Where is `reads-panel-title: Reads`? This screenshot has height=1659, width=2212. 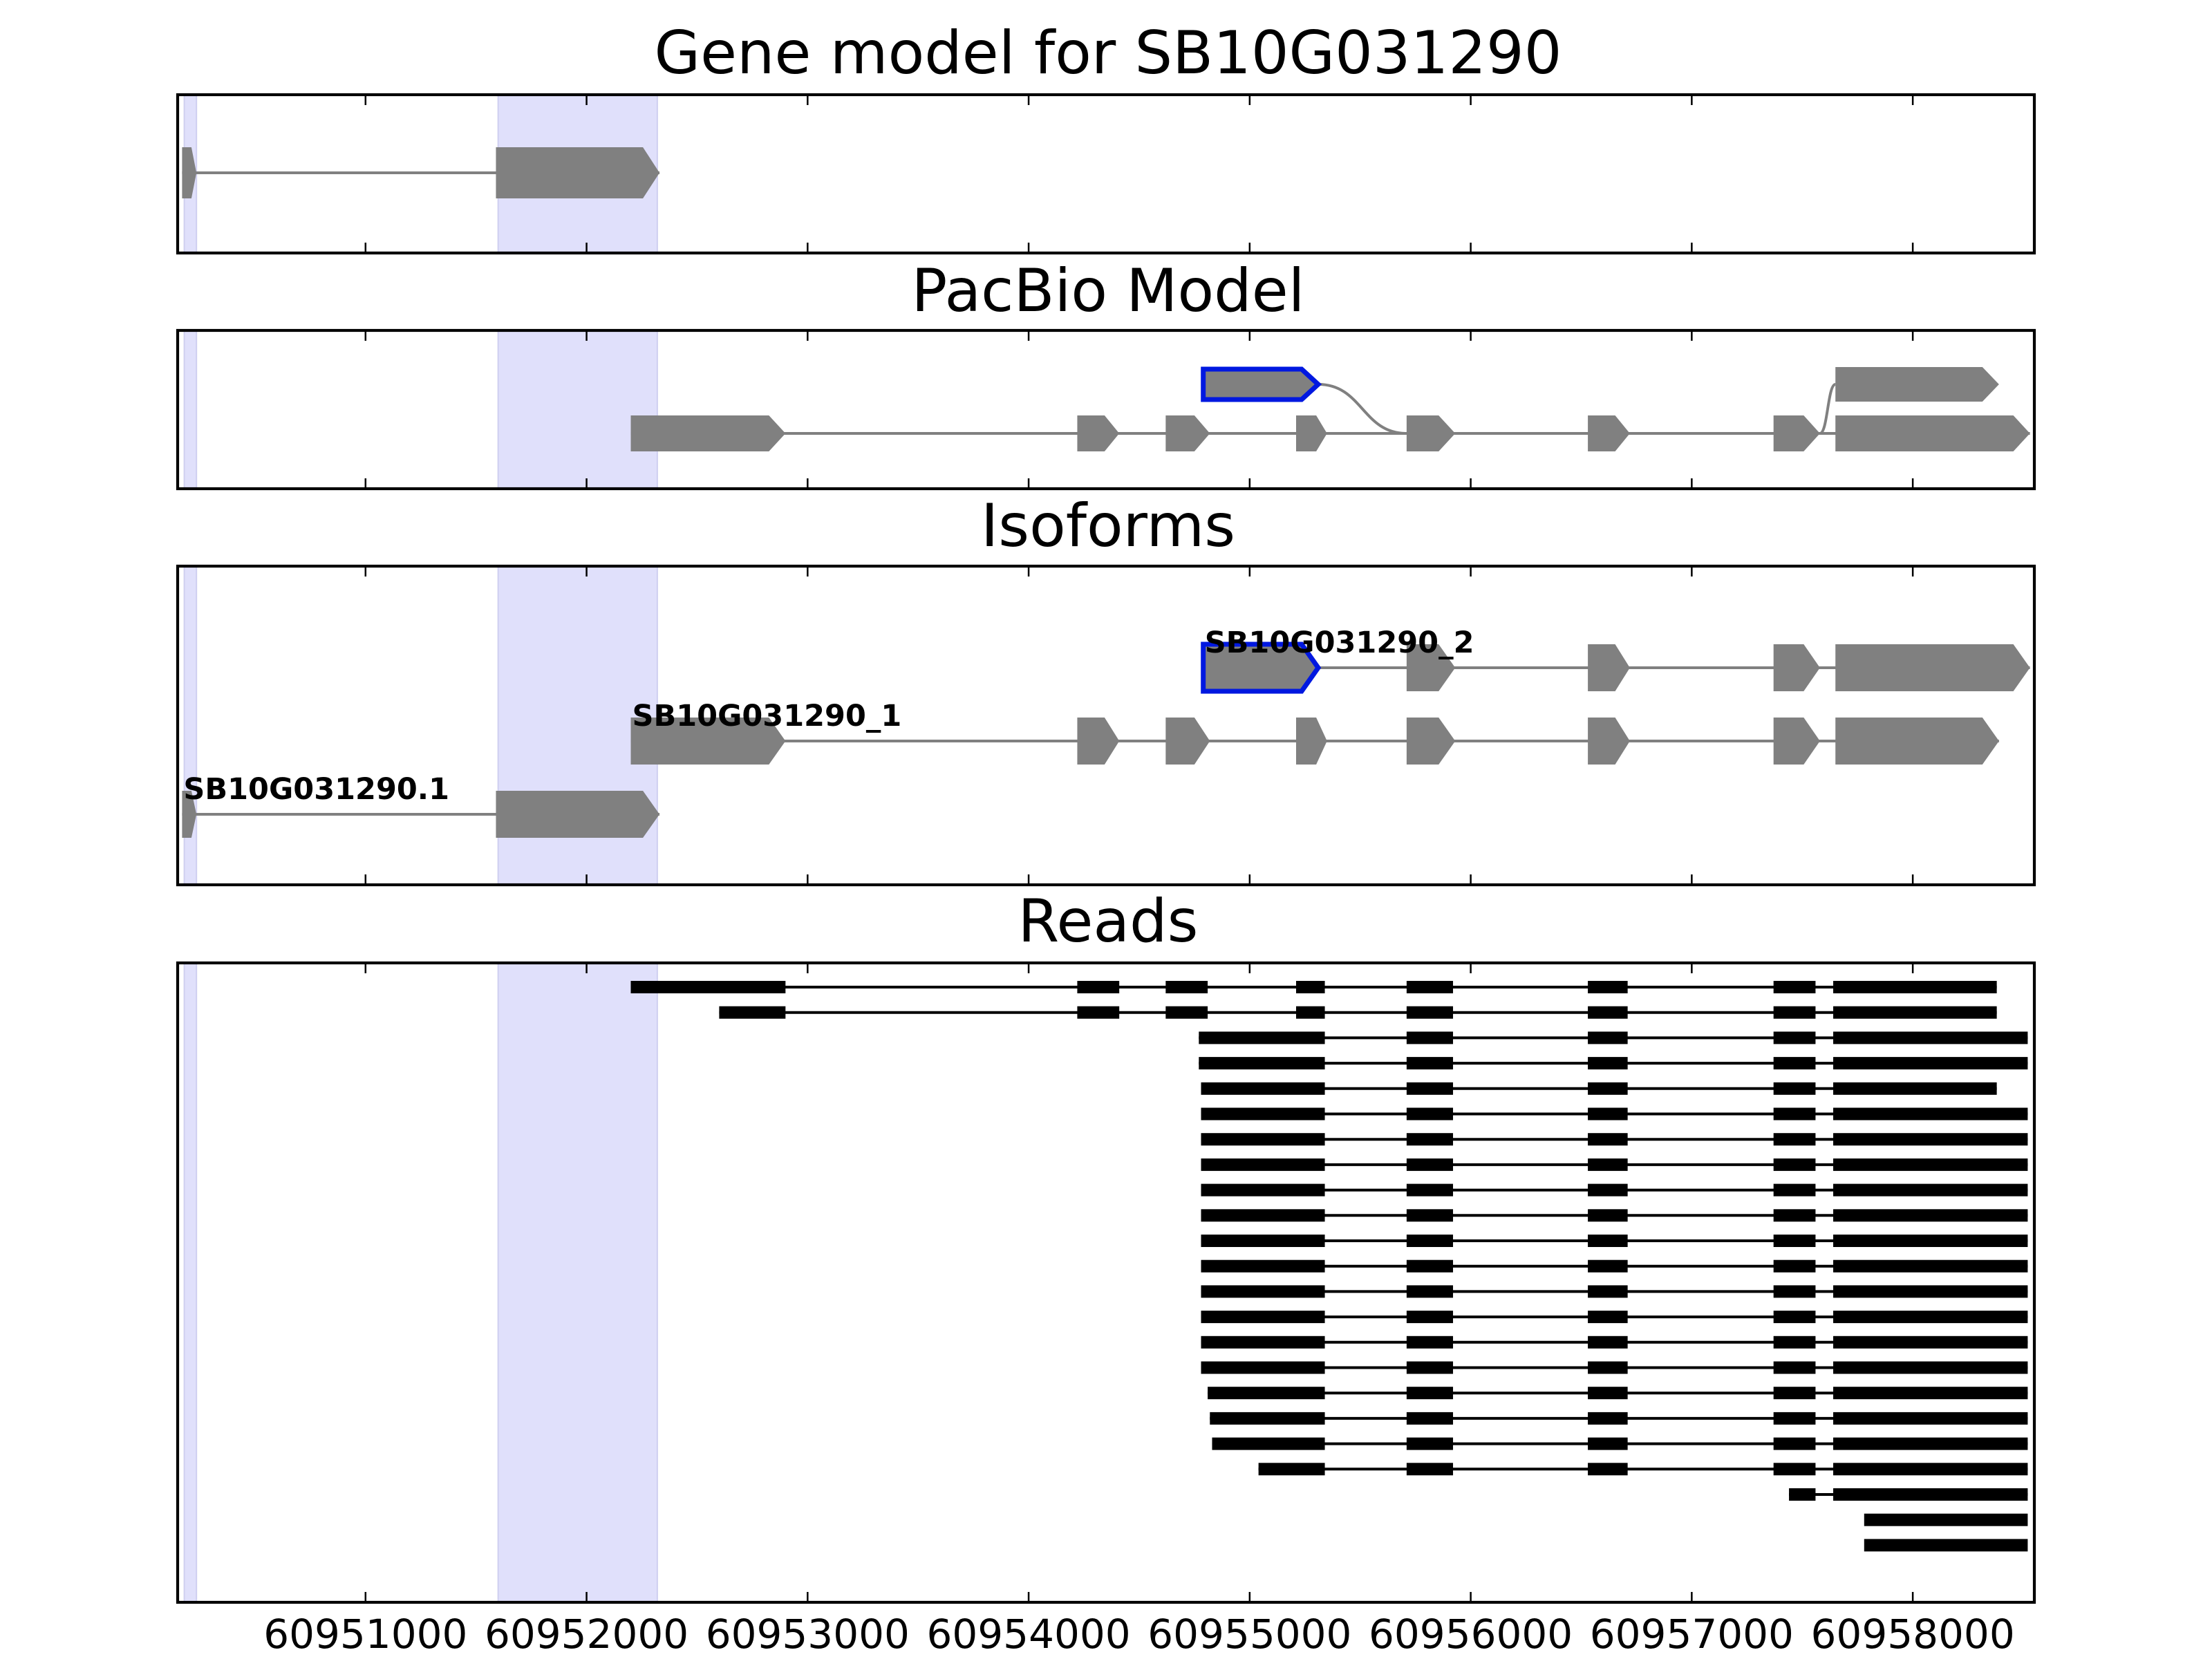 reads-panel-title: Reads is located at coordinates (1108, 922).